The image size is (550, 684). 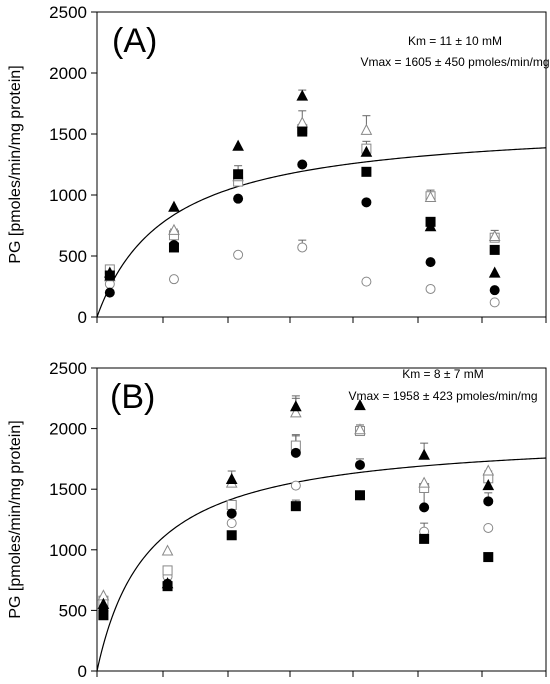 What do you see at coordinates (455, 41) in the screenshot?
I see `annotation: Km = 11 ± 10 mM` at bounding box center [455, 41].